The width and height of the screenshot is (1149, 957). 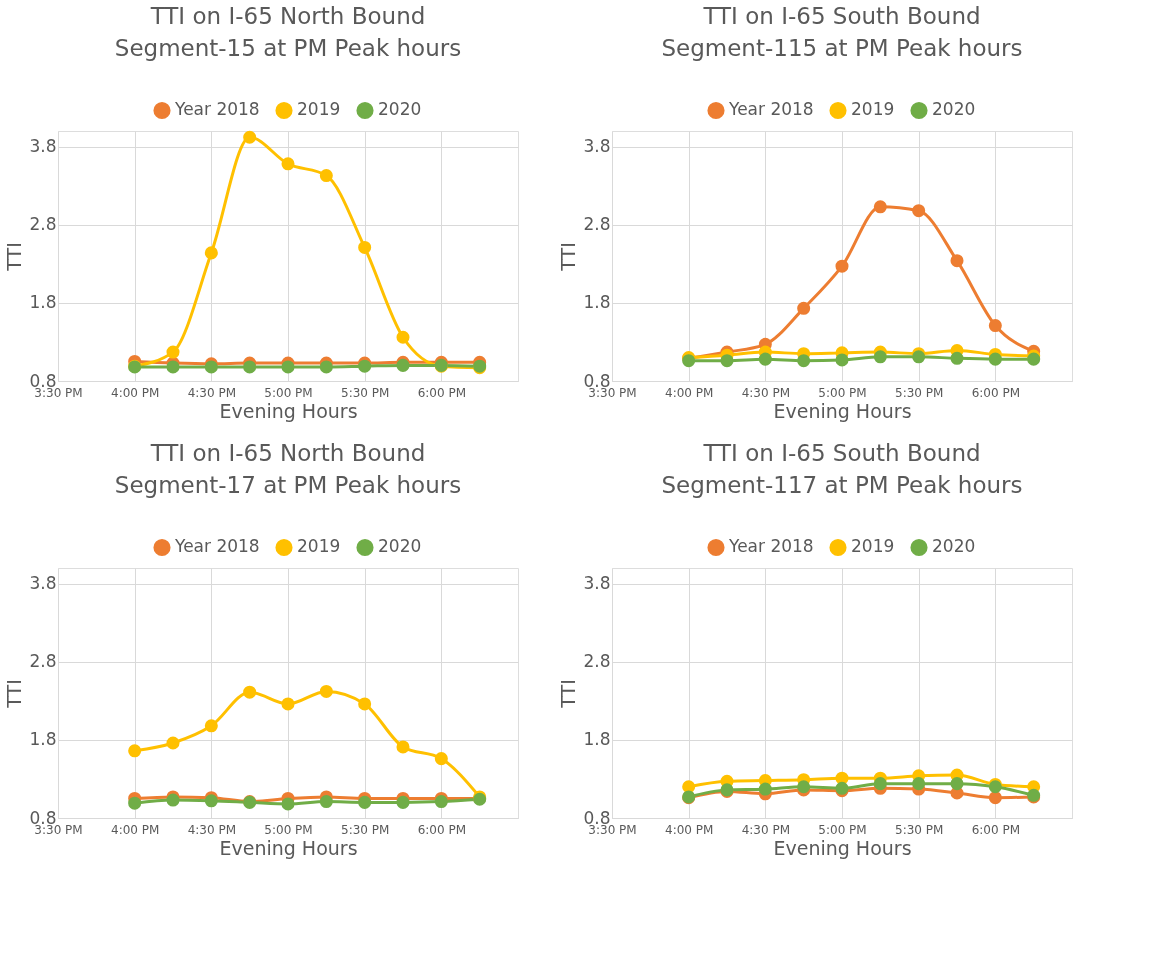 What do you see at coordinates (288, 32) in the screenshot?
I see `chart-title: TTI on I-65 North Bound Segment-15 at PM Peak hours` at bounding box center [288, 32].